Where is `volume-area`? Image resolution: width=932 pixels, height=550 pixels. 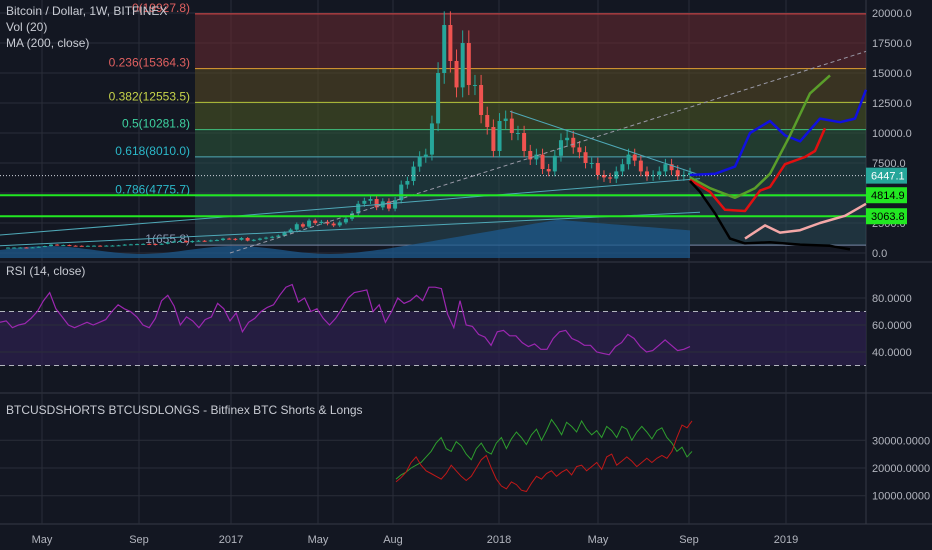 volume-area is located at coordinates (345, 238).